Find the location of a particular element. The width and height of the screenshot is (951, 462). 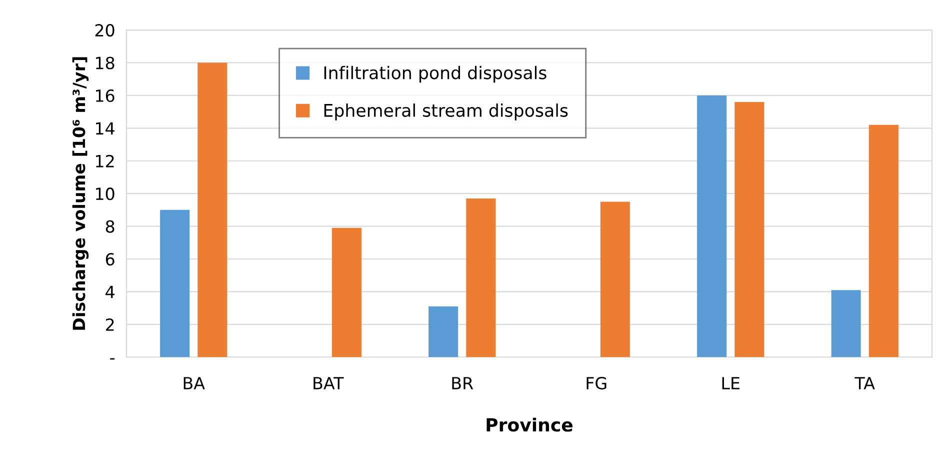

x-tick-label: LE is located at coordinates (731, 383).